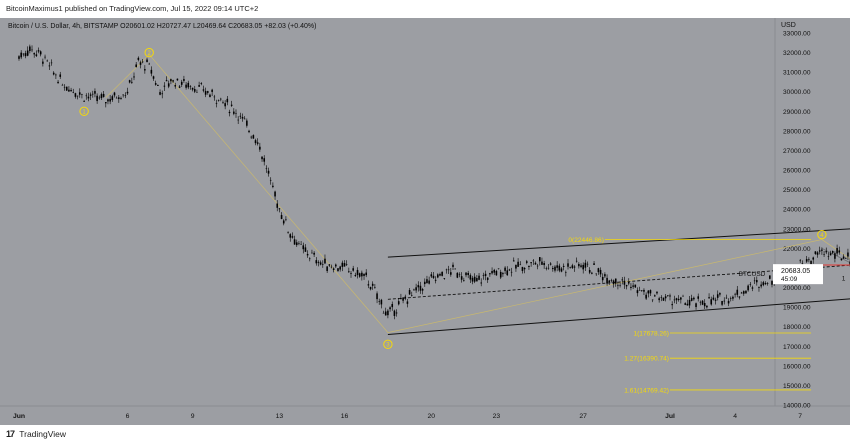 This screenshot has height=444, width=850. Describe the element at coordinates (150, 54) in the screenshot. I see `wave-circle-label: 2` at that location.